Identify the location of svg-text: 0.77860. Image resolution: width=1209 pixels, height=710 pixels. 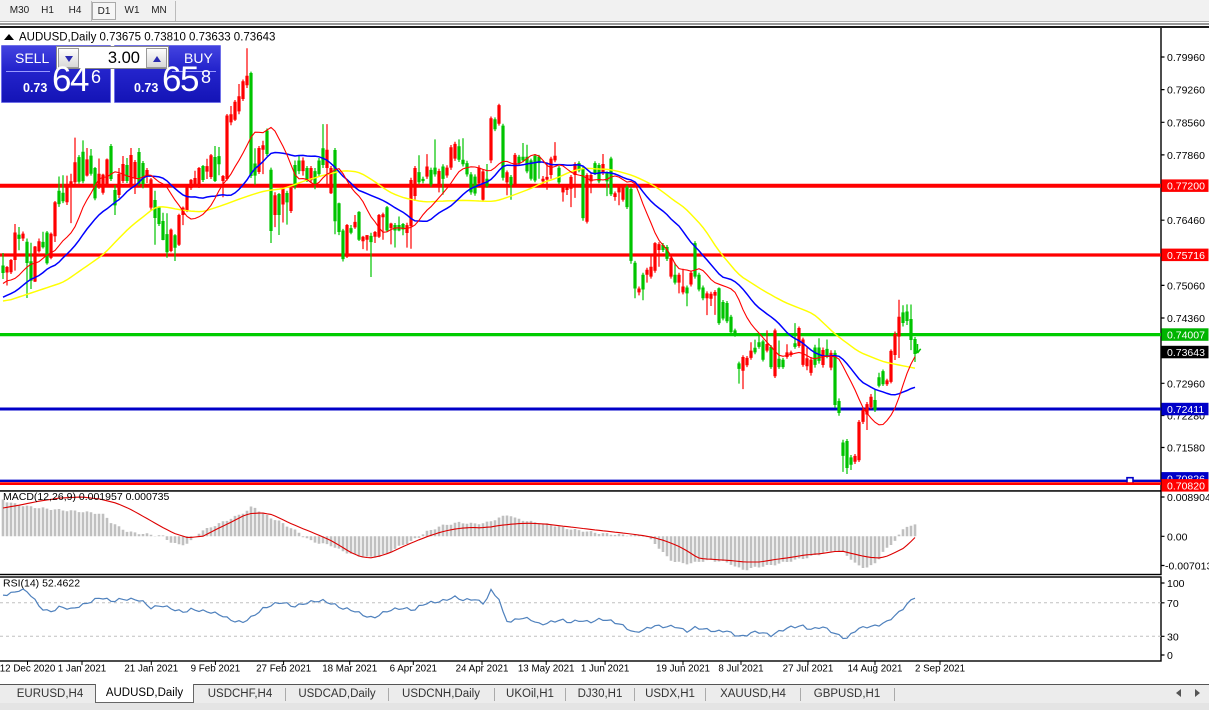
(1186, 156).